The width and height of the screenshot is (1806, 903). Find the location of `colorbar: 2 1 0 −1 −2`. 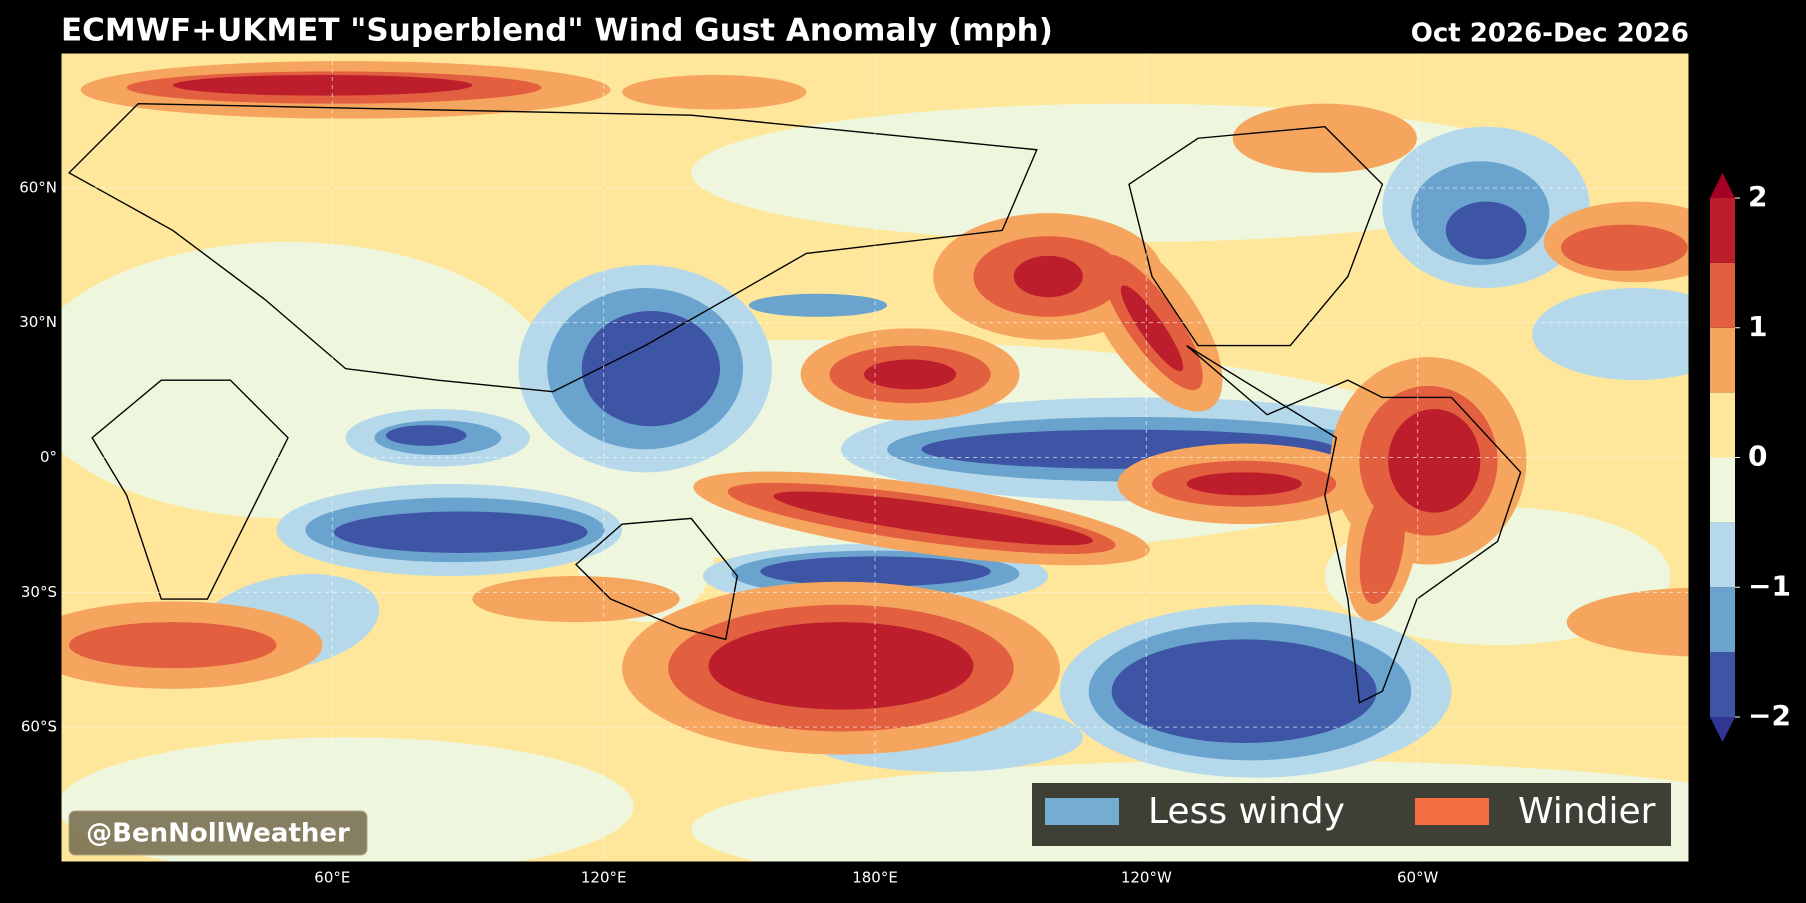

colorbar: 2 1 0 −1 −2 is located at coordinates (1750, 457).